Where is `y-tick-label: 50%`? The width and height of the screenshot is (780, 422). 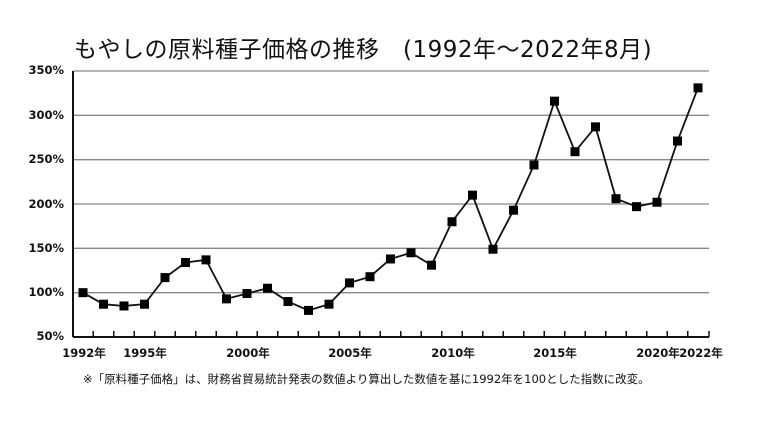
y-tick-label: 50% is located at coordinates (50, 336).